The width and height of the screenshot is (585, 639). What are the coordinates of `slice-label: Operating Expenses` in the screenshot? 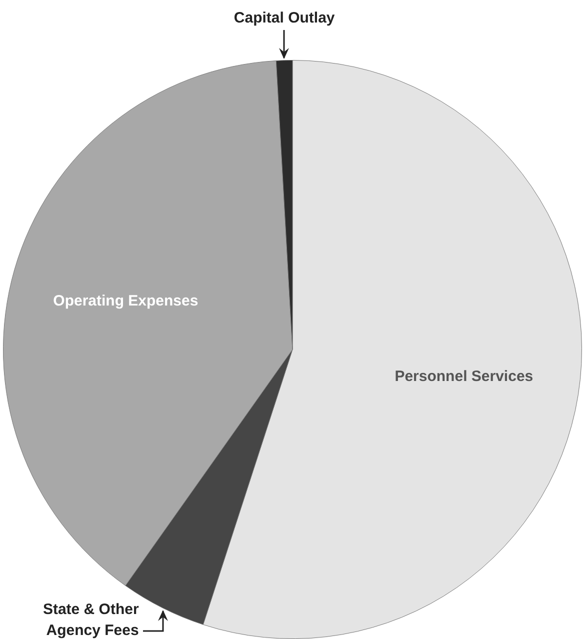 It's located at (125, 301).